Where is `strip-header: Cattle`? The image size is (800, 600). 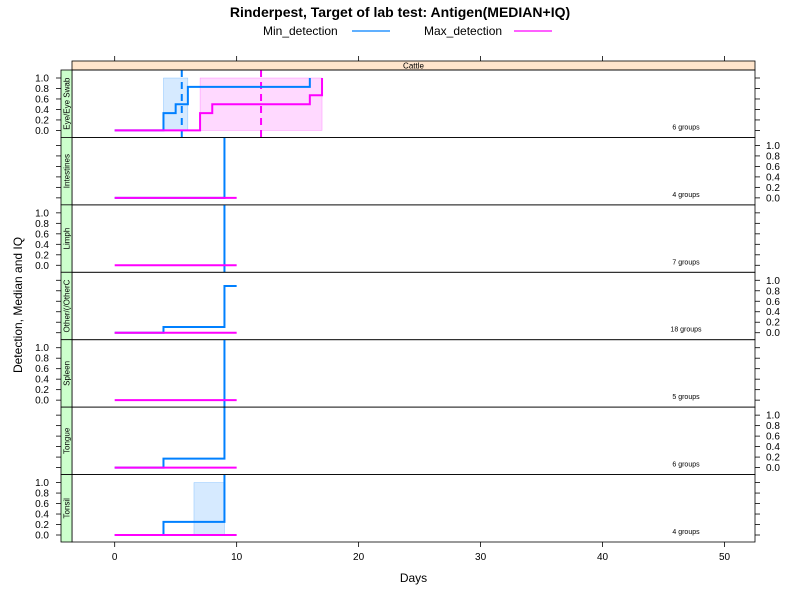
strip-header: Cattle is located at coordinates (413, 65).